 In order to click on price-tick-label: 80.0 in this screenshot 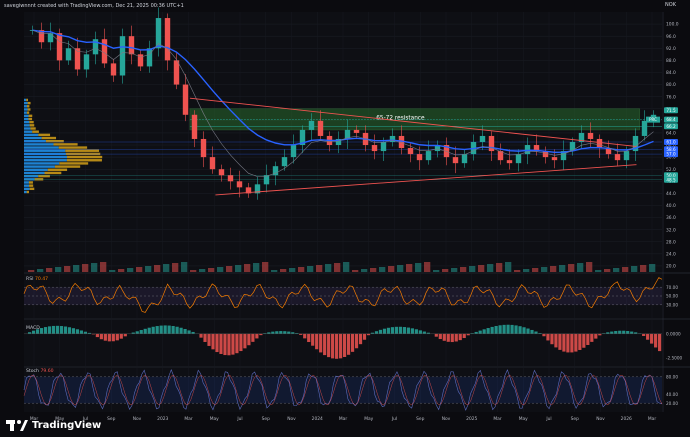, I will do `click(671, 85)`.